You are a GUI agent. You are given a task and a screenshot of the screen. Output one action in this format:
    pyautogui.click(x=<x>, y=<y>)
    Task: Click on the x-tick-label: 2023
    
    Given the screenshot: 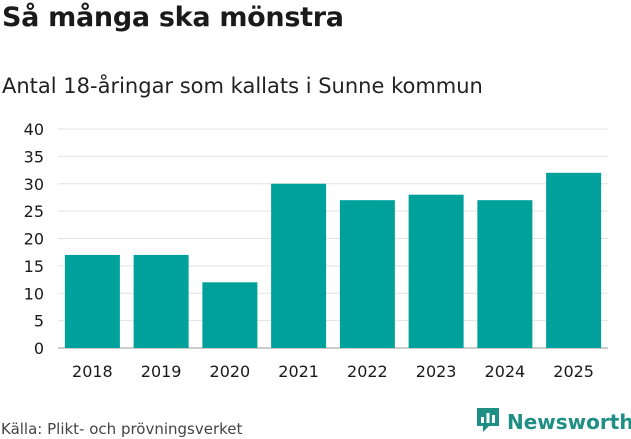 What is the action you would take?
    pyautogui.click(x=436, y=371)
    